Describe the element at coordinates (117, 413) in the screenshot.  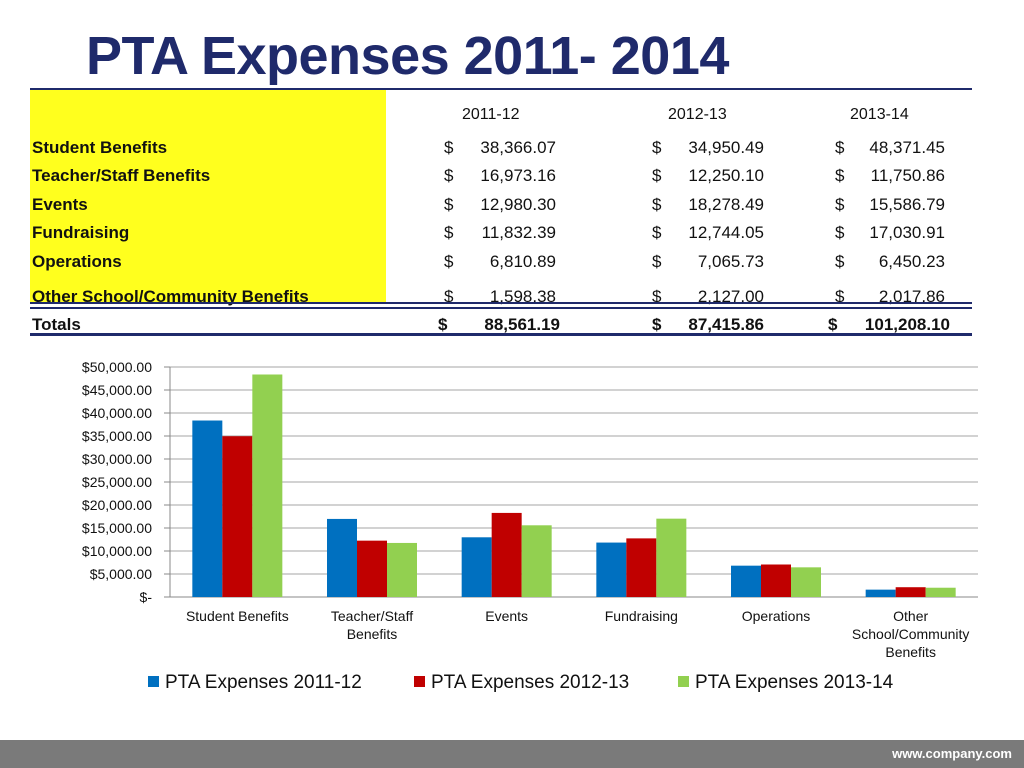
I see `y-tick-label: $40,000.00` at that location.